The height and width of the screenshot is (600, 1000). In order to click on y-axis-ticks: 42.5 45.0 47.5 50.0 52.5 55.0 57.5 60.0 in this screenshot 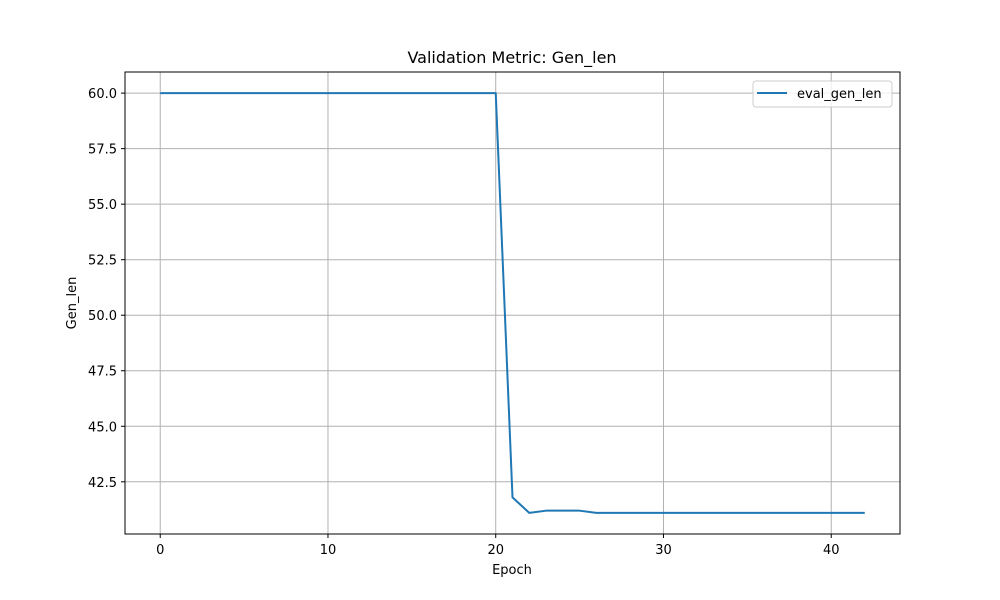, I will do `click(106, 289)`.